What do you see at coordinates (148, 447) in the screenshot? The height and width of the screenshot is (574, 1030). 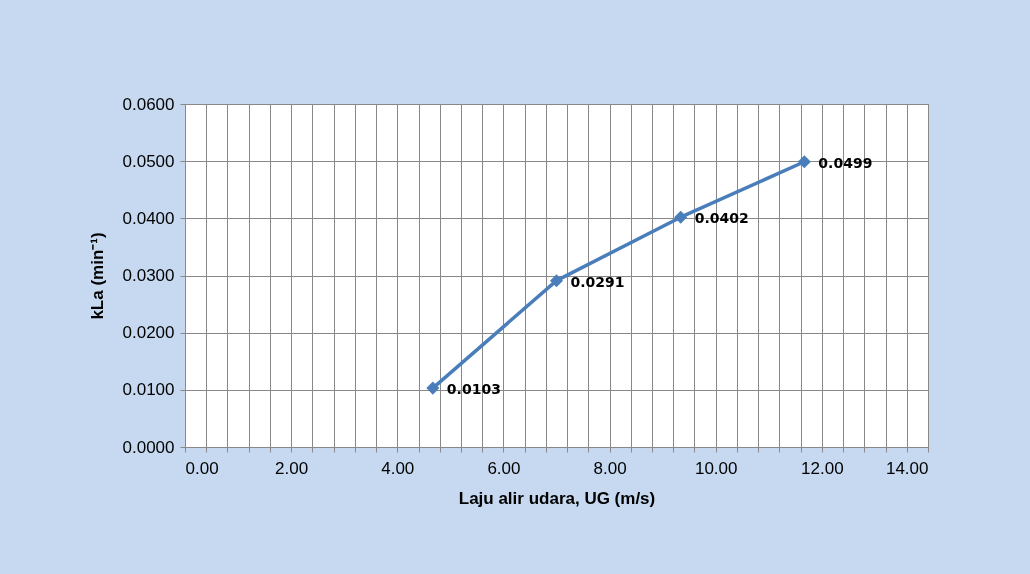 I see `y-tick-label: 0.0000` at bounding box center [148, 447].